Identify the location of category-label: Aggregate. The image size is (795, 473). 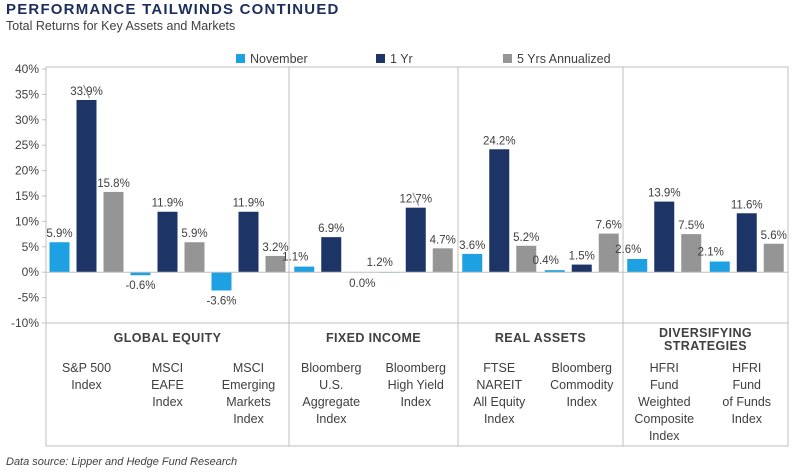
(331, 402).